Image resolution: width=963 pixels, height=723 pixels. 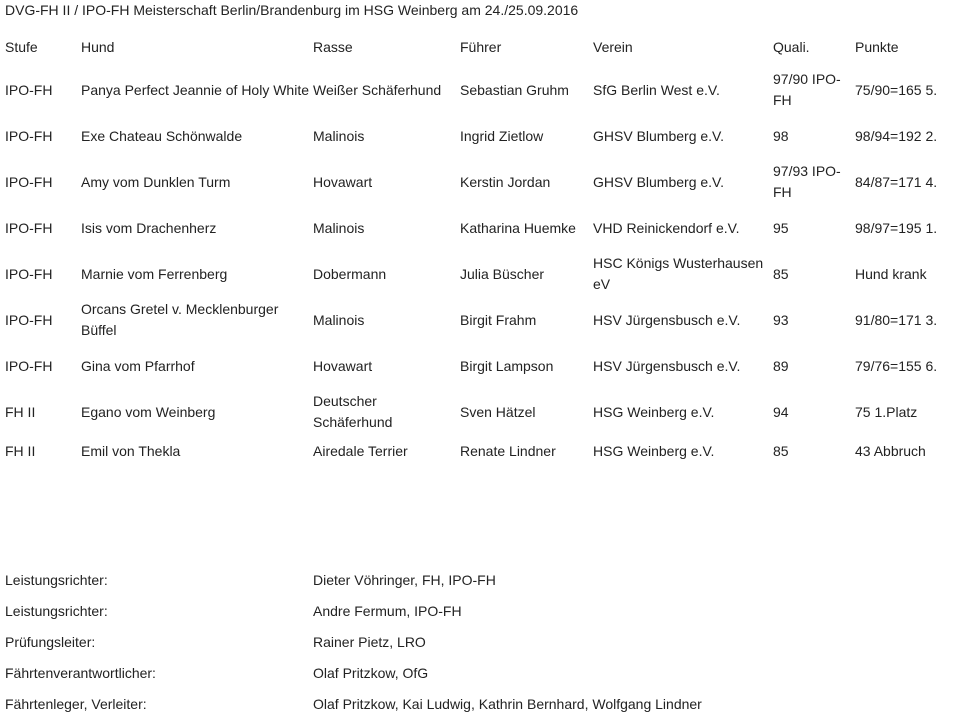 I want to click on cell-verein: HSC Königs Wusterhausen eV, so click(x=678, y=273).